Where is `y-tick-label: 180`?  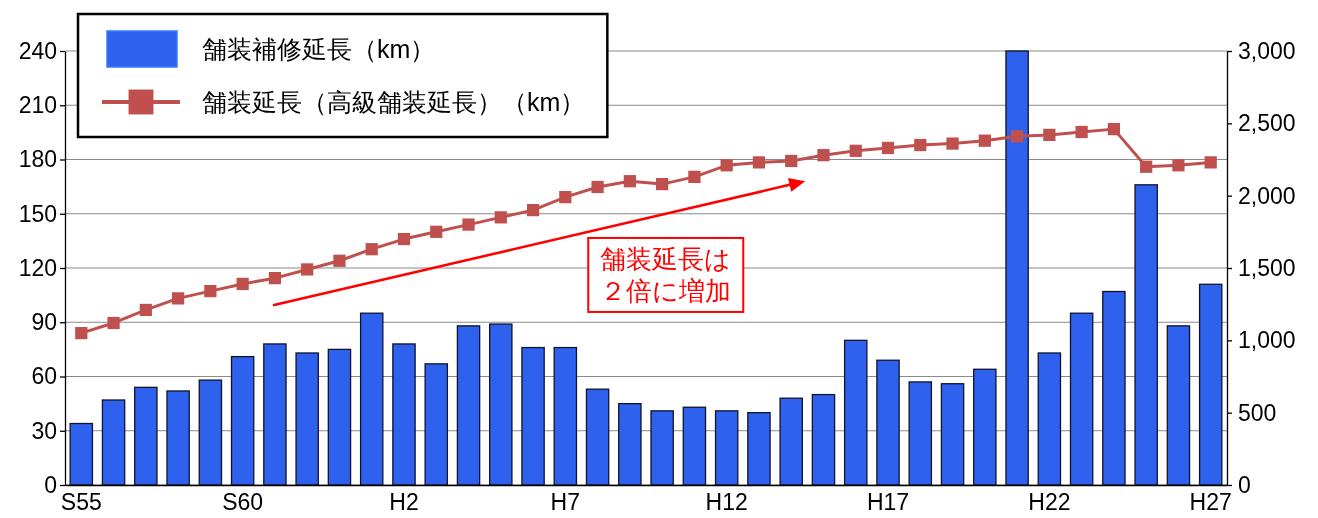
y-tick-label: 180 is located at coordinates (37, 159).